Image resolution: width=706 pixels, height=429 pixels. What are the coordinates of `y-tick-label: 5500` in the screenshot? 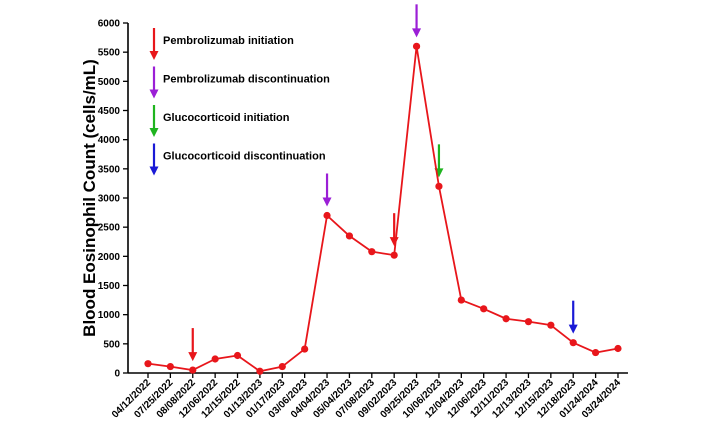 It's located at (109, 53).